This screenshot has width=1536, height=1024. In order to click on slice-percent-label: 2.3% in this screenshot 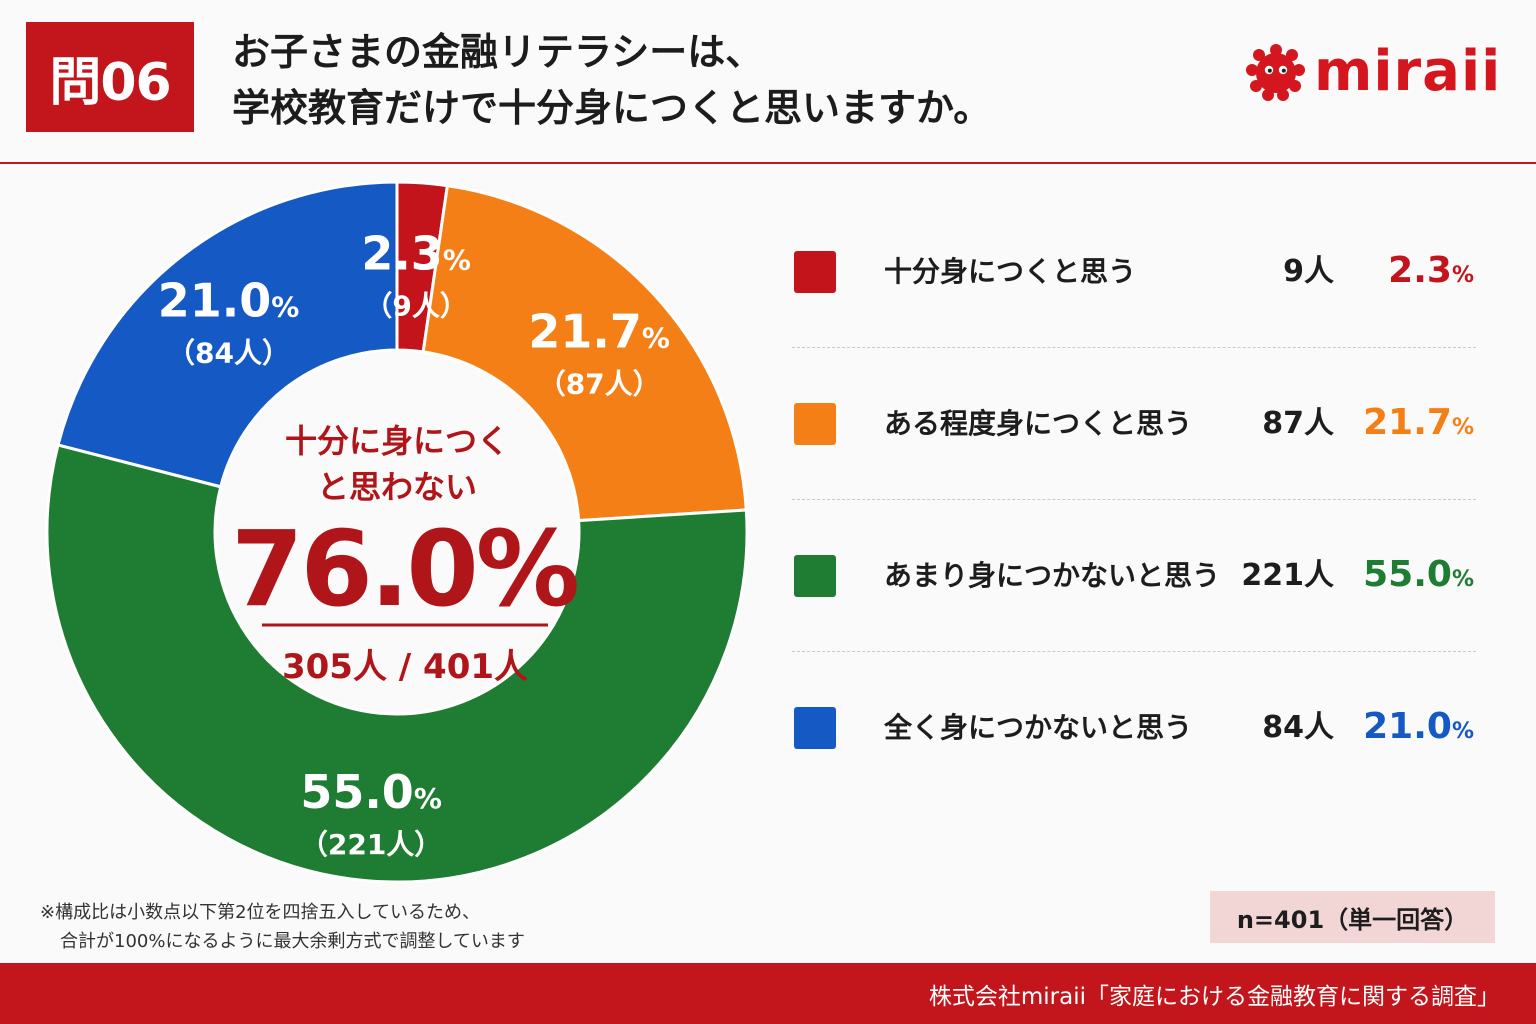, I will do `click(416, 254)`.